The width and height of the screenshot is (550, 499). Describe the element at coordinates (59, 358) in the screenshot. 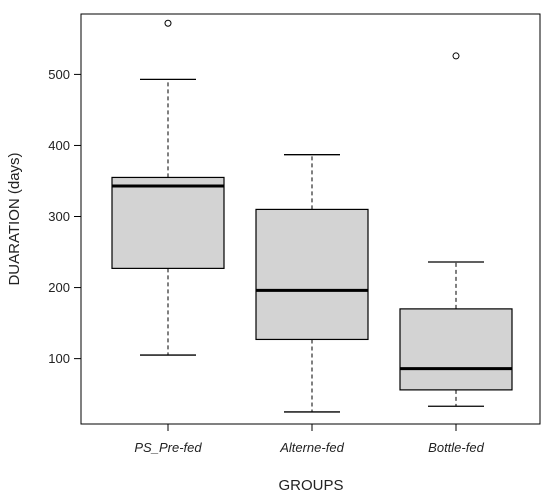

I see `y-tick-label: 100` at that location.